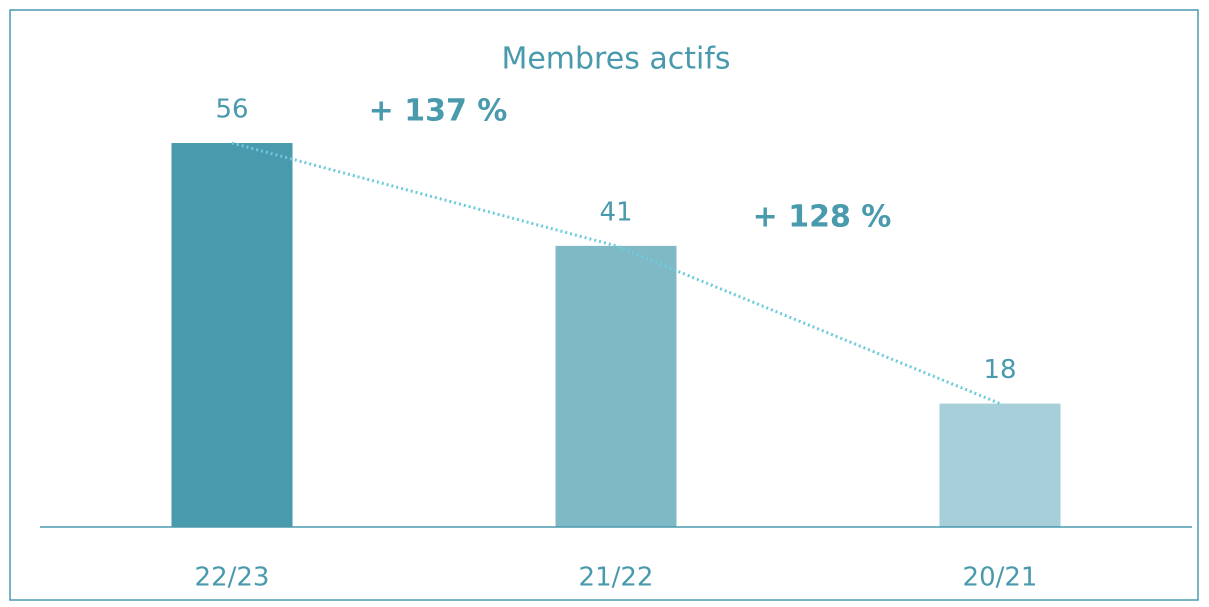  Describe the element at coordinates (438, 111) in the screenshot. I see `annotation: + 137 %` at that location.